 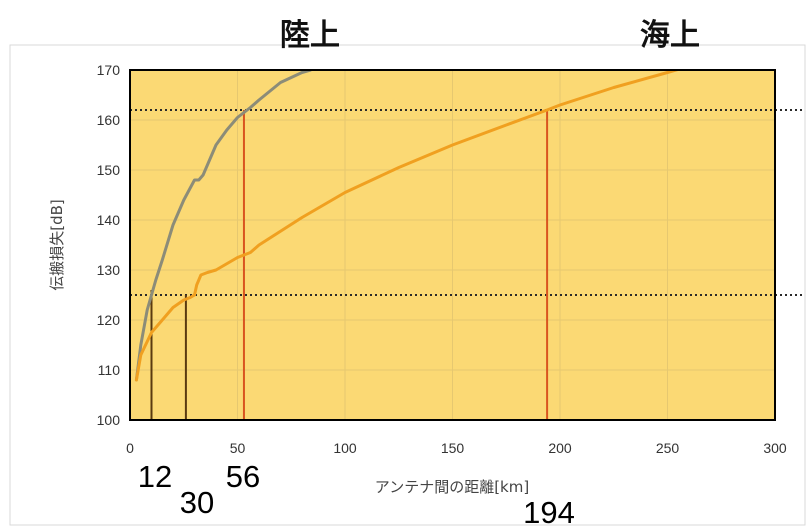 What do you see at coordinates (109, 420) in the screenshot?
I see `y-tick-label-100: 100` at bounding box center [109, 420].